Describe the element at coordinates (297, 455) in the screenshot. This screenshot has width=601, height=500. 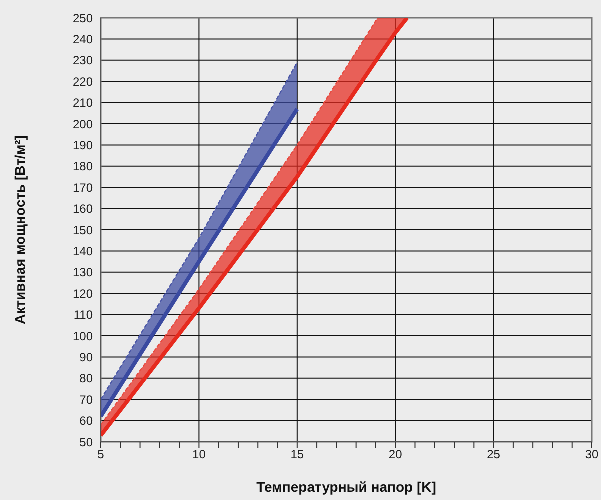
I see `x-tick-label: 15` at that location.